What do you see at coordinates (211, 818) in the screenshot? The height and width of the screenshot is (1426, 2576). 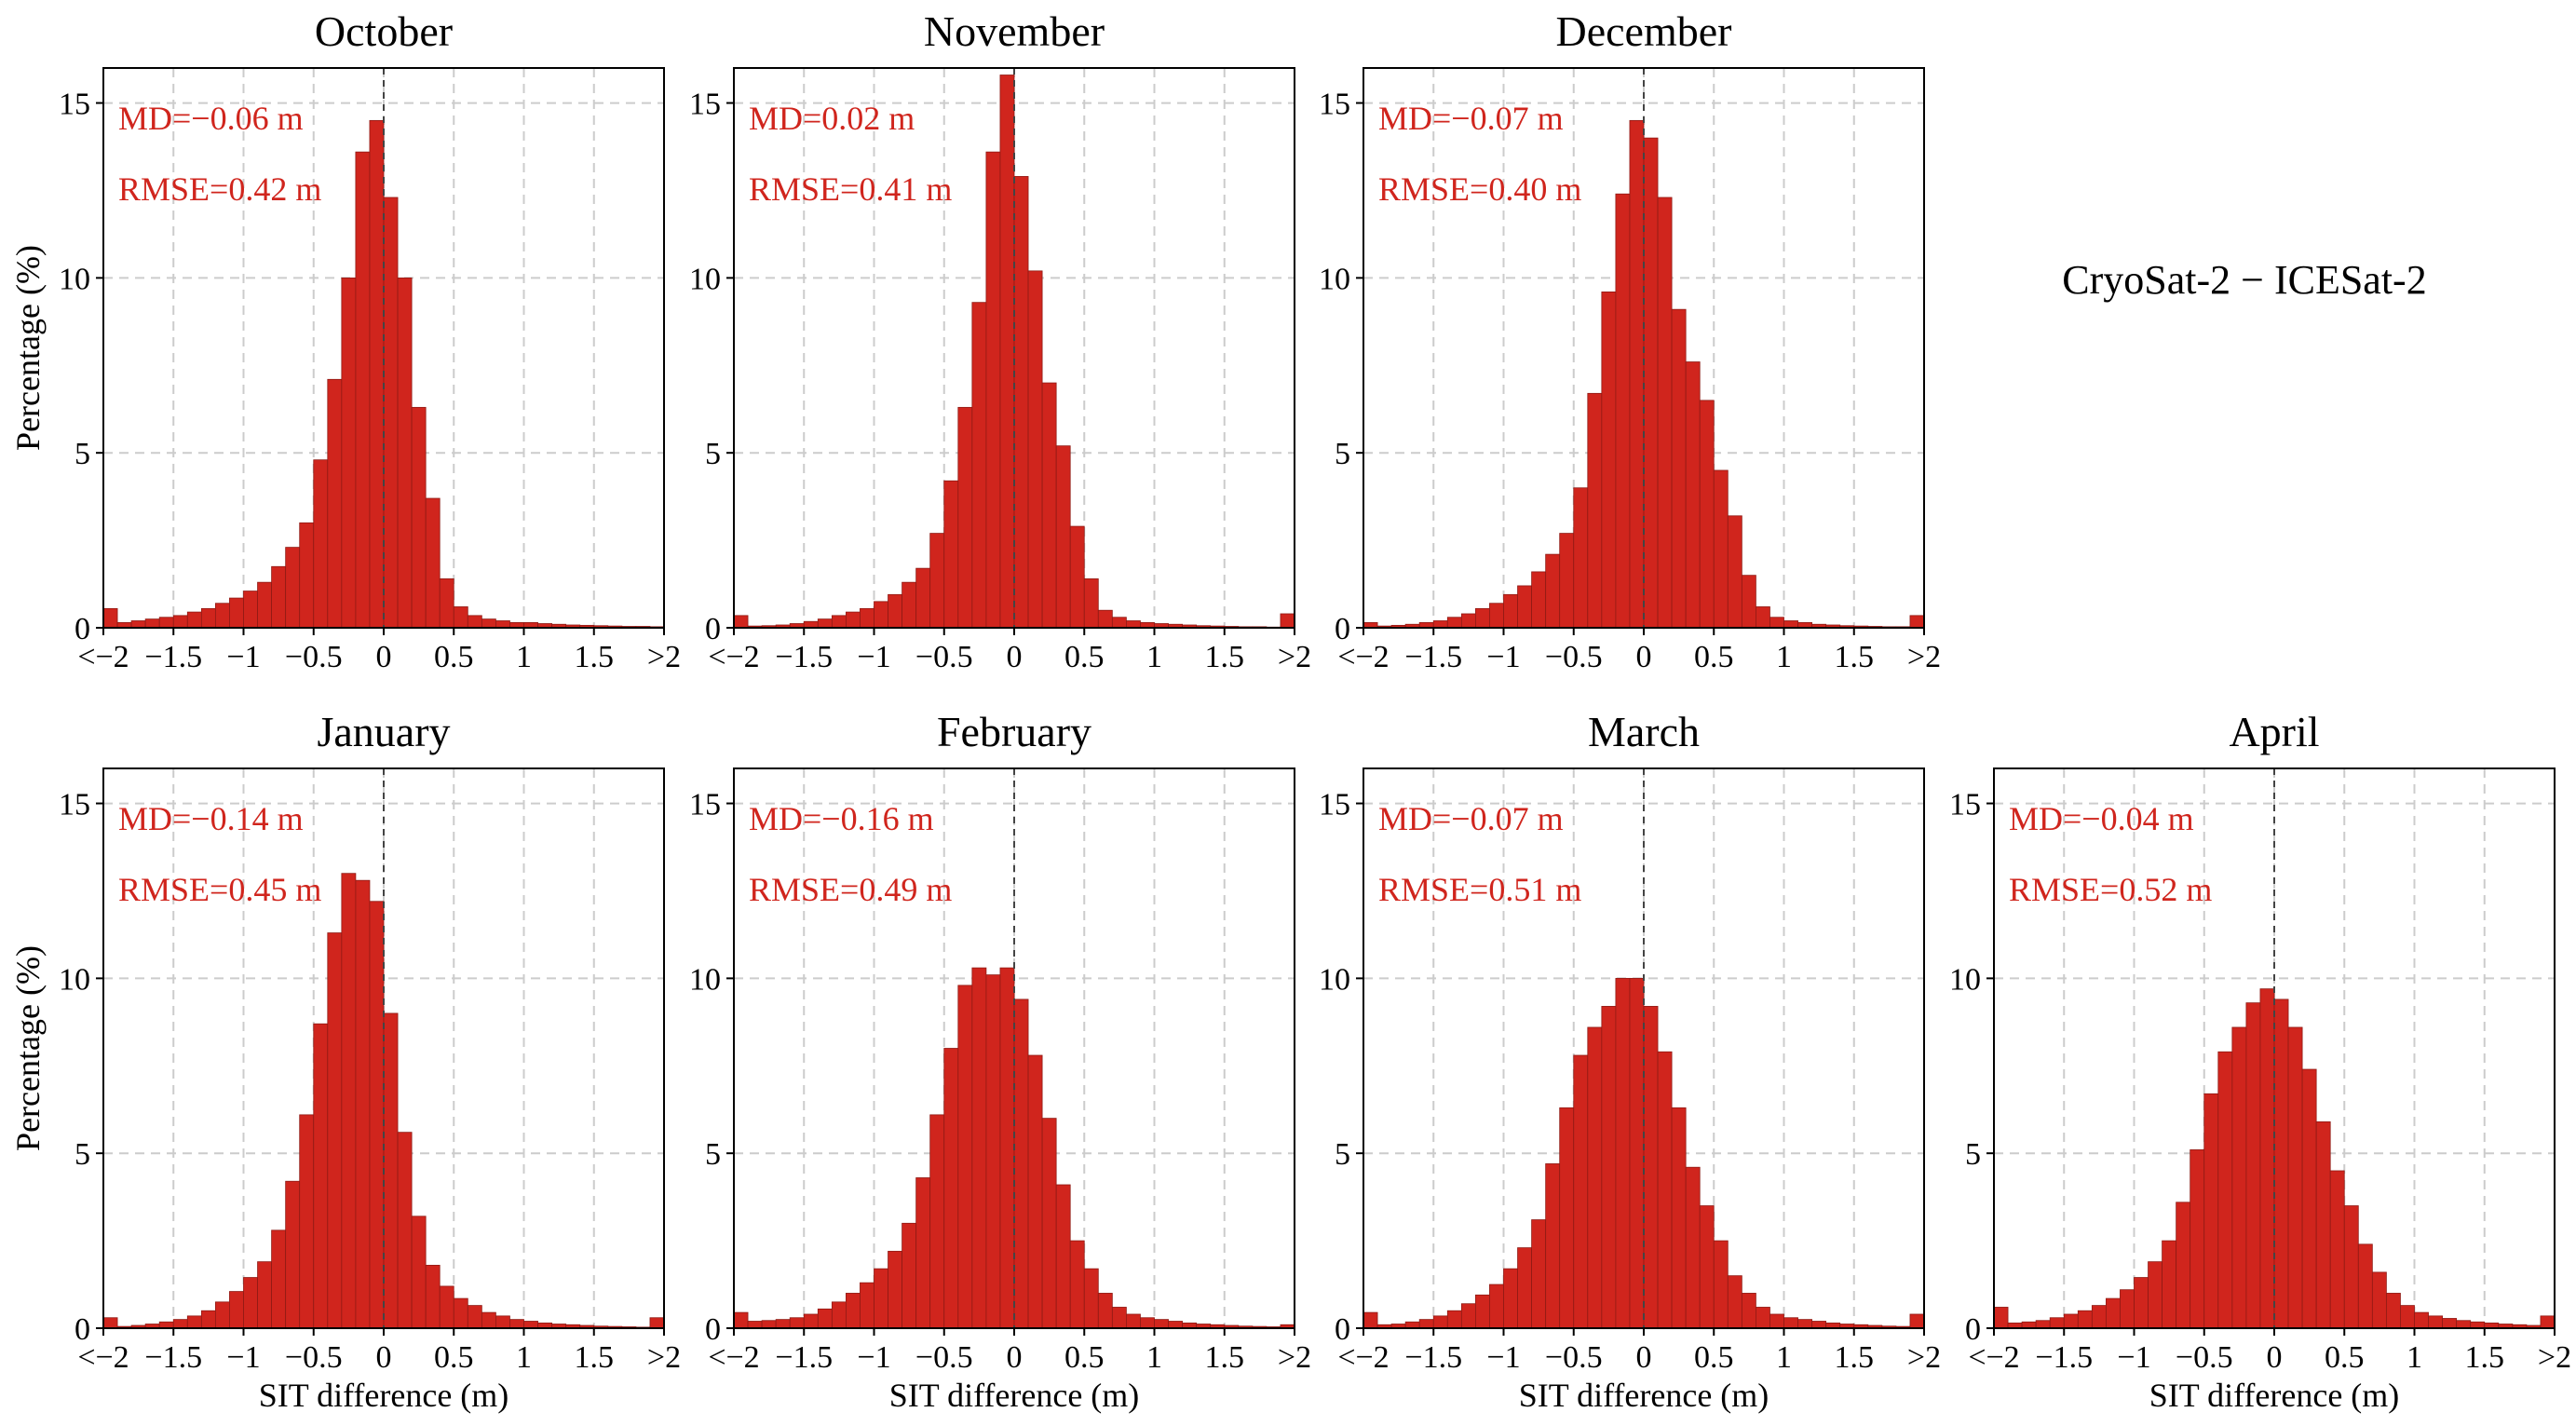 I see `md-annotation: MD=−0.14 m` at bounding box center [211, 818].